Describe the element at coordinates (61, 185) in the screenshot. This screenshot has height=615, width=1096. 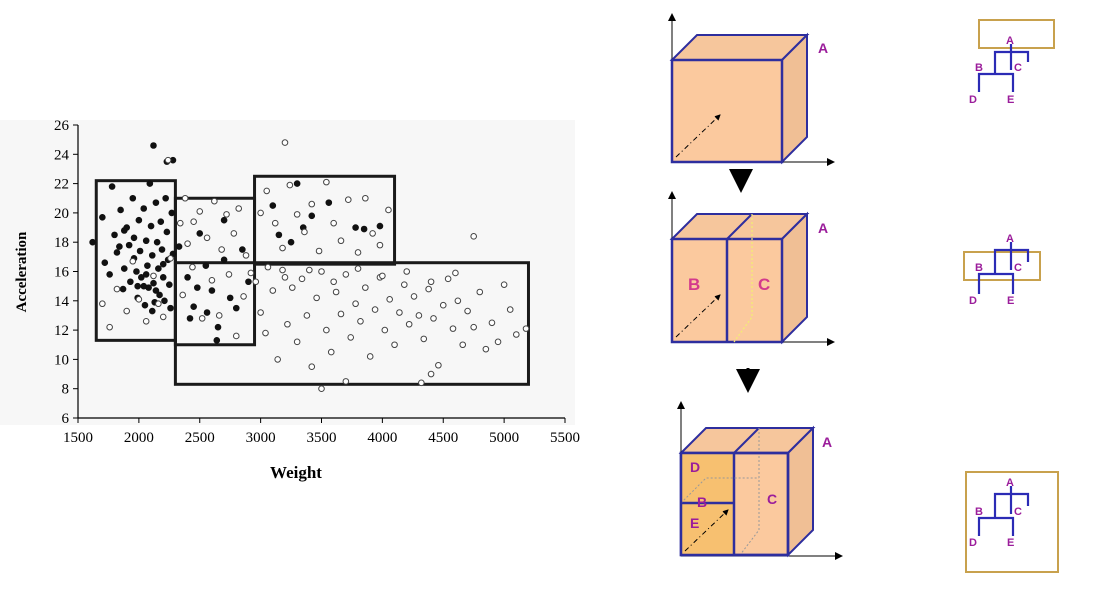
I see `y-tick-label: 22` at that location.